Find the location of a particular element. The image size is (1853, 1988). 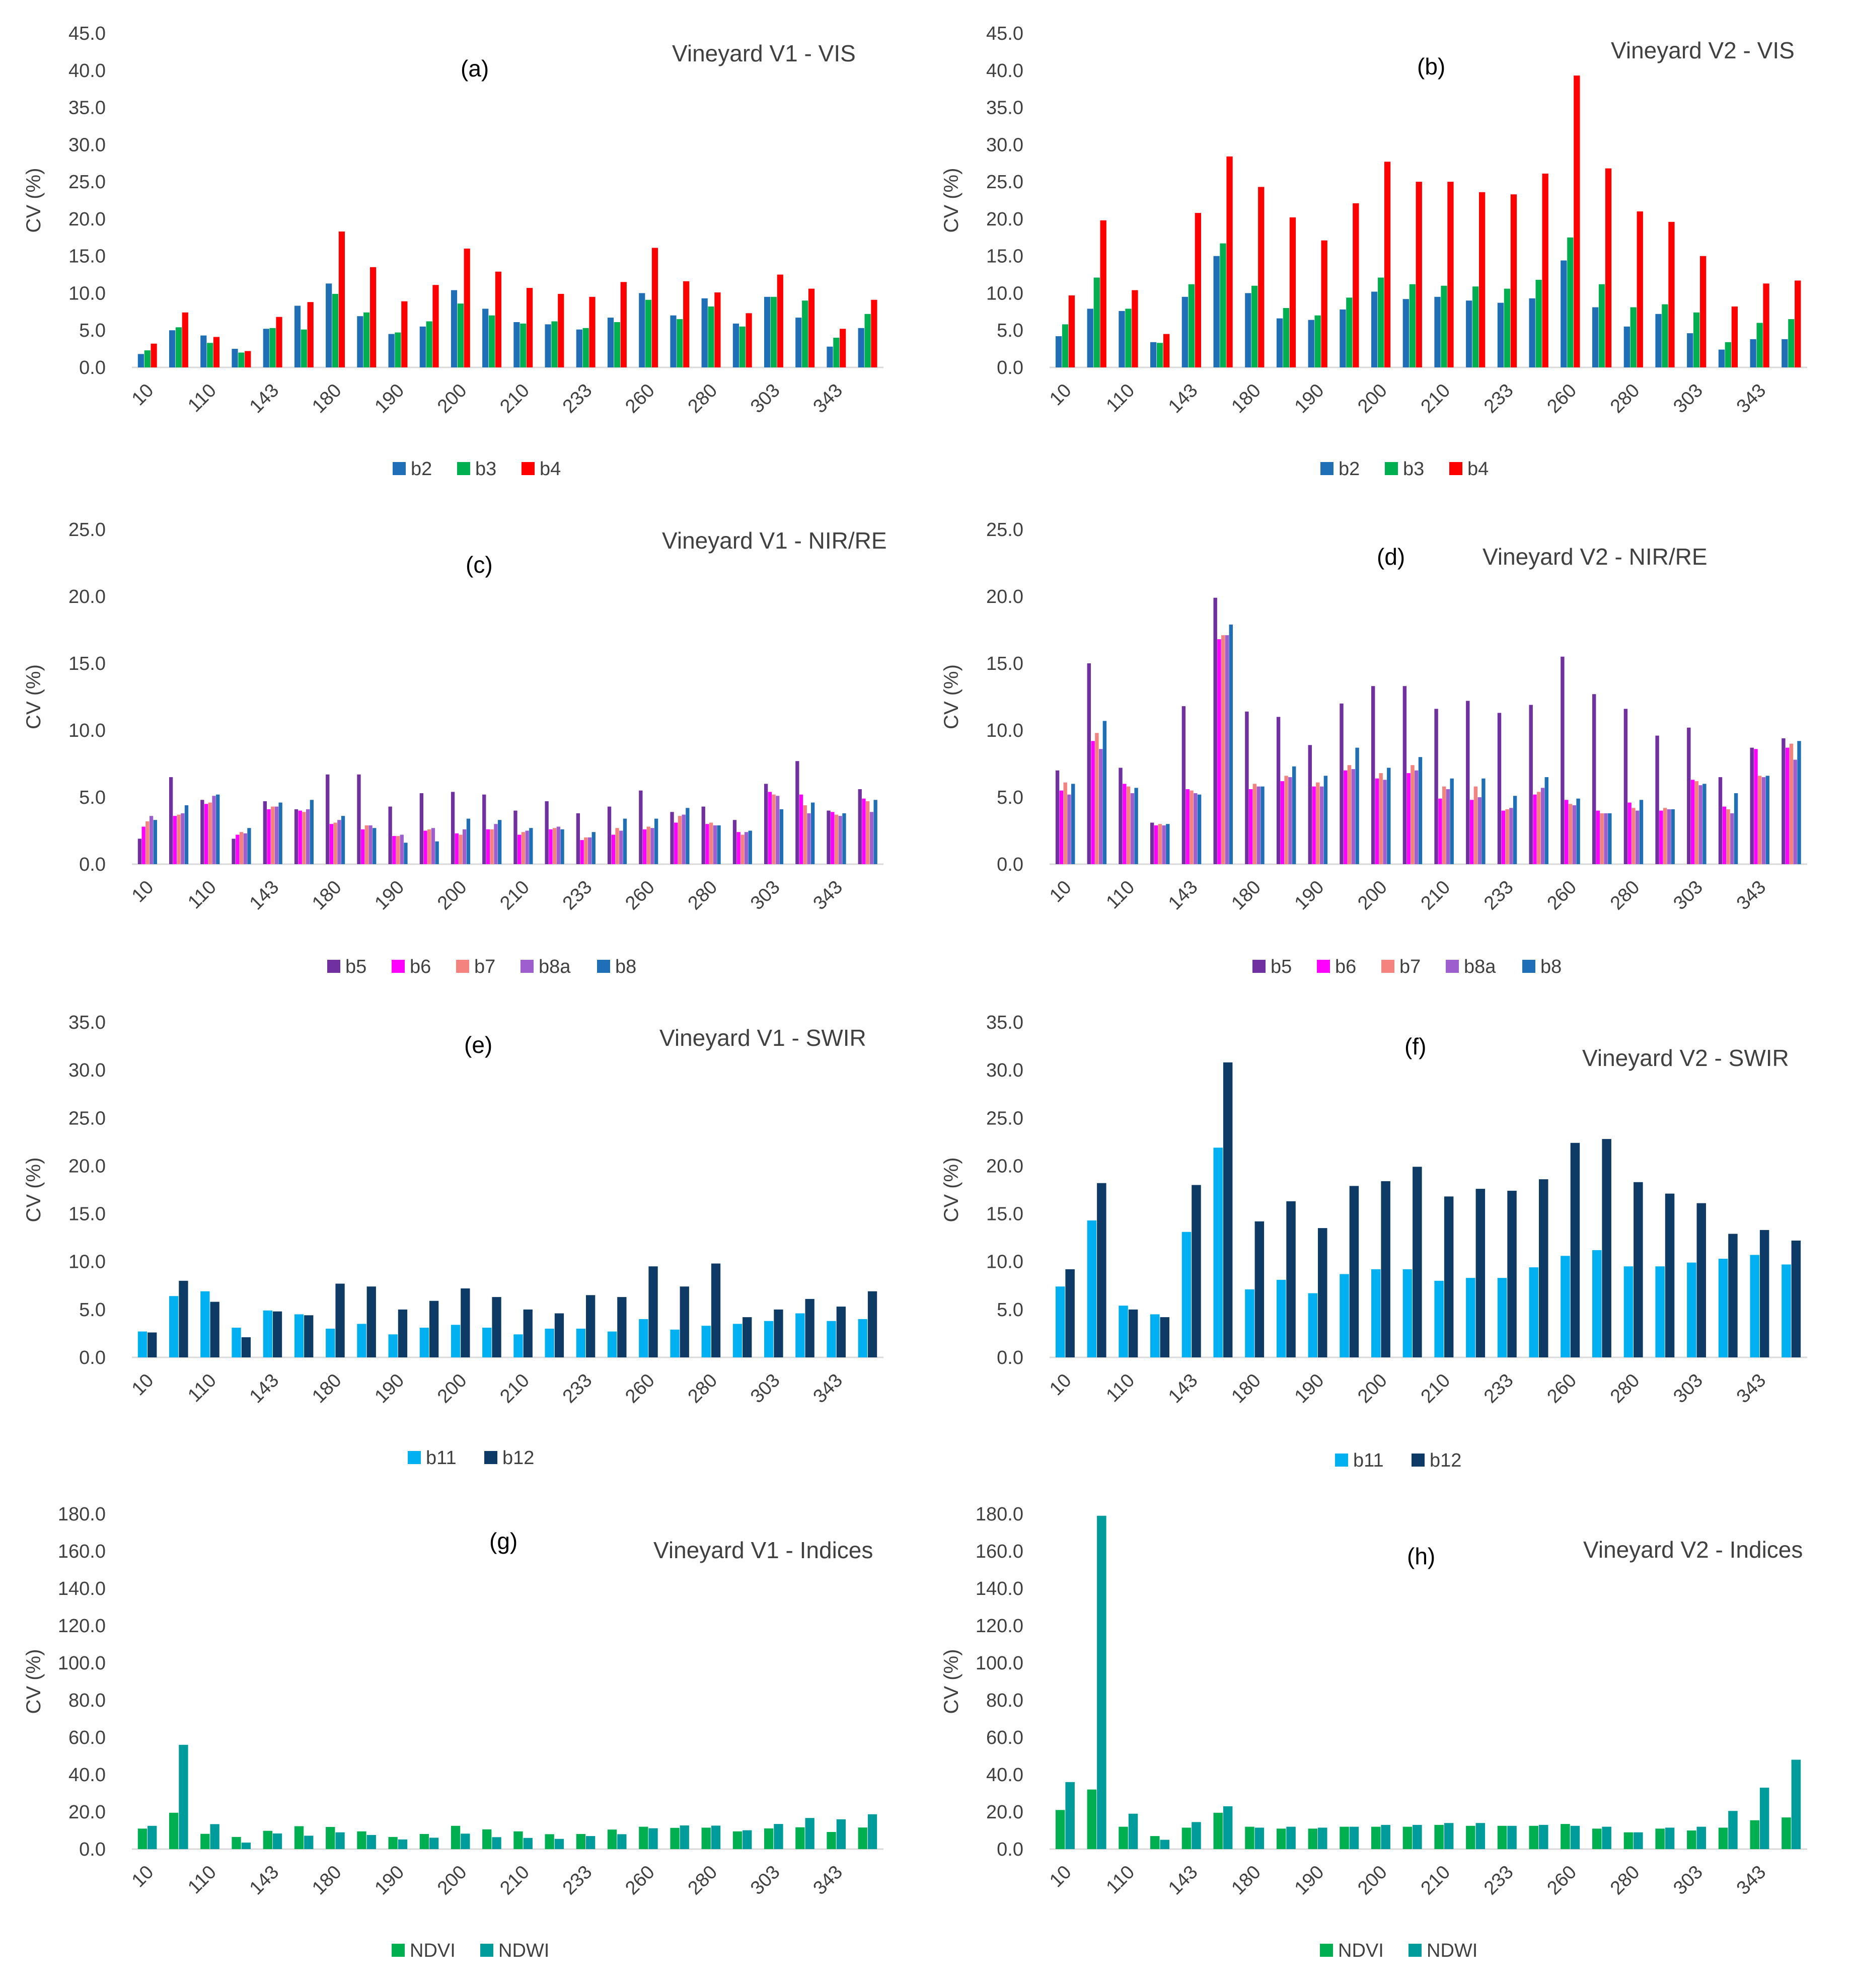

legend-label-b7: b7 is located at coordinates (1410, 966).